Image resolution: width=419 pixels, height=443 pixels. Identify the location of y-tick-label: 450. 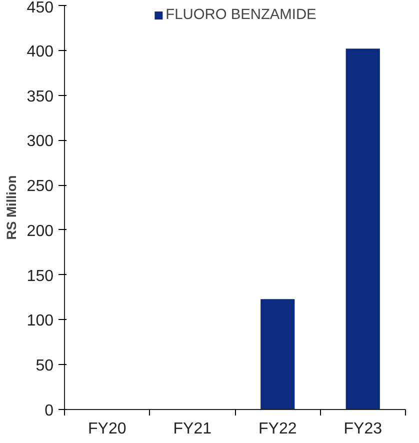
(40, 8).